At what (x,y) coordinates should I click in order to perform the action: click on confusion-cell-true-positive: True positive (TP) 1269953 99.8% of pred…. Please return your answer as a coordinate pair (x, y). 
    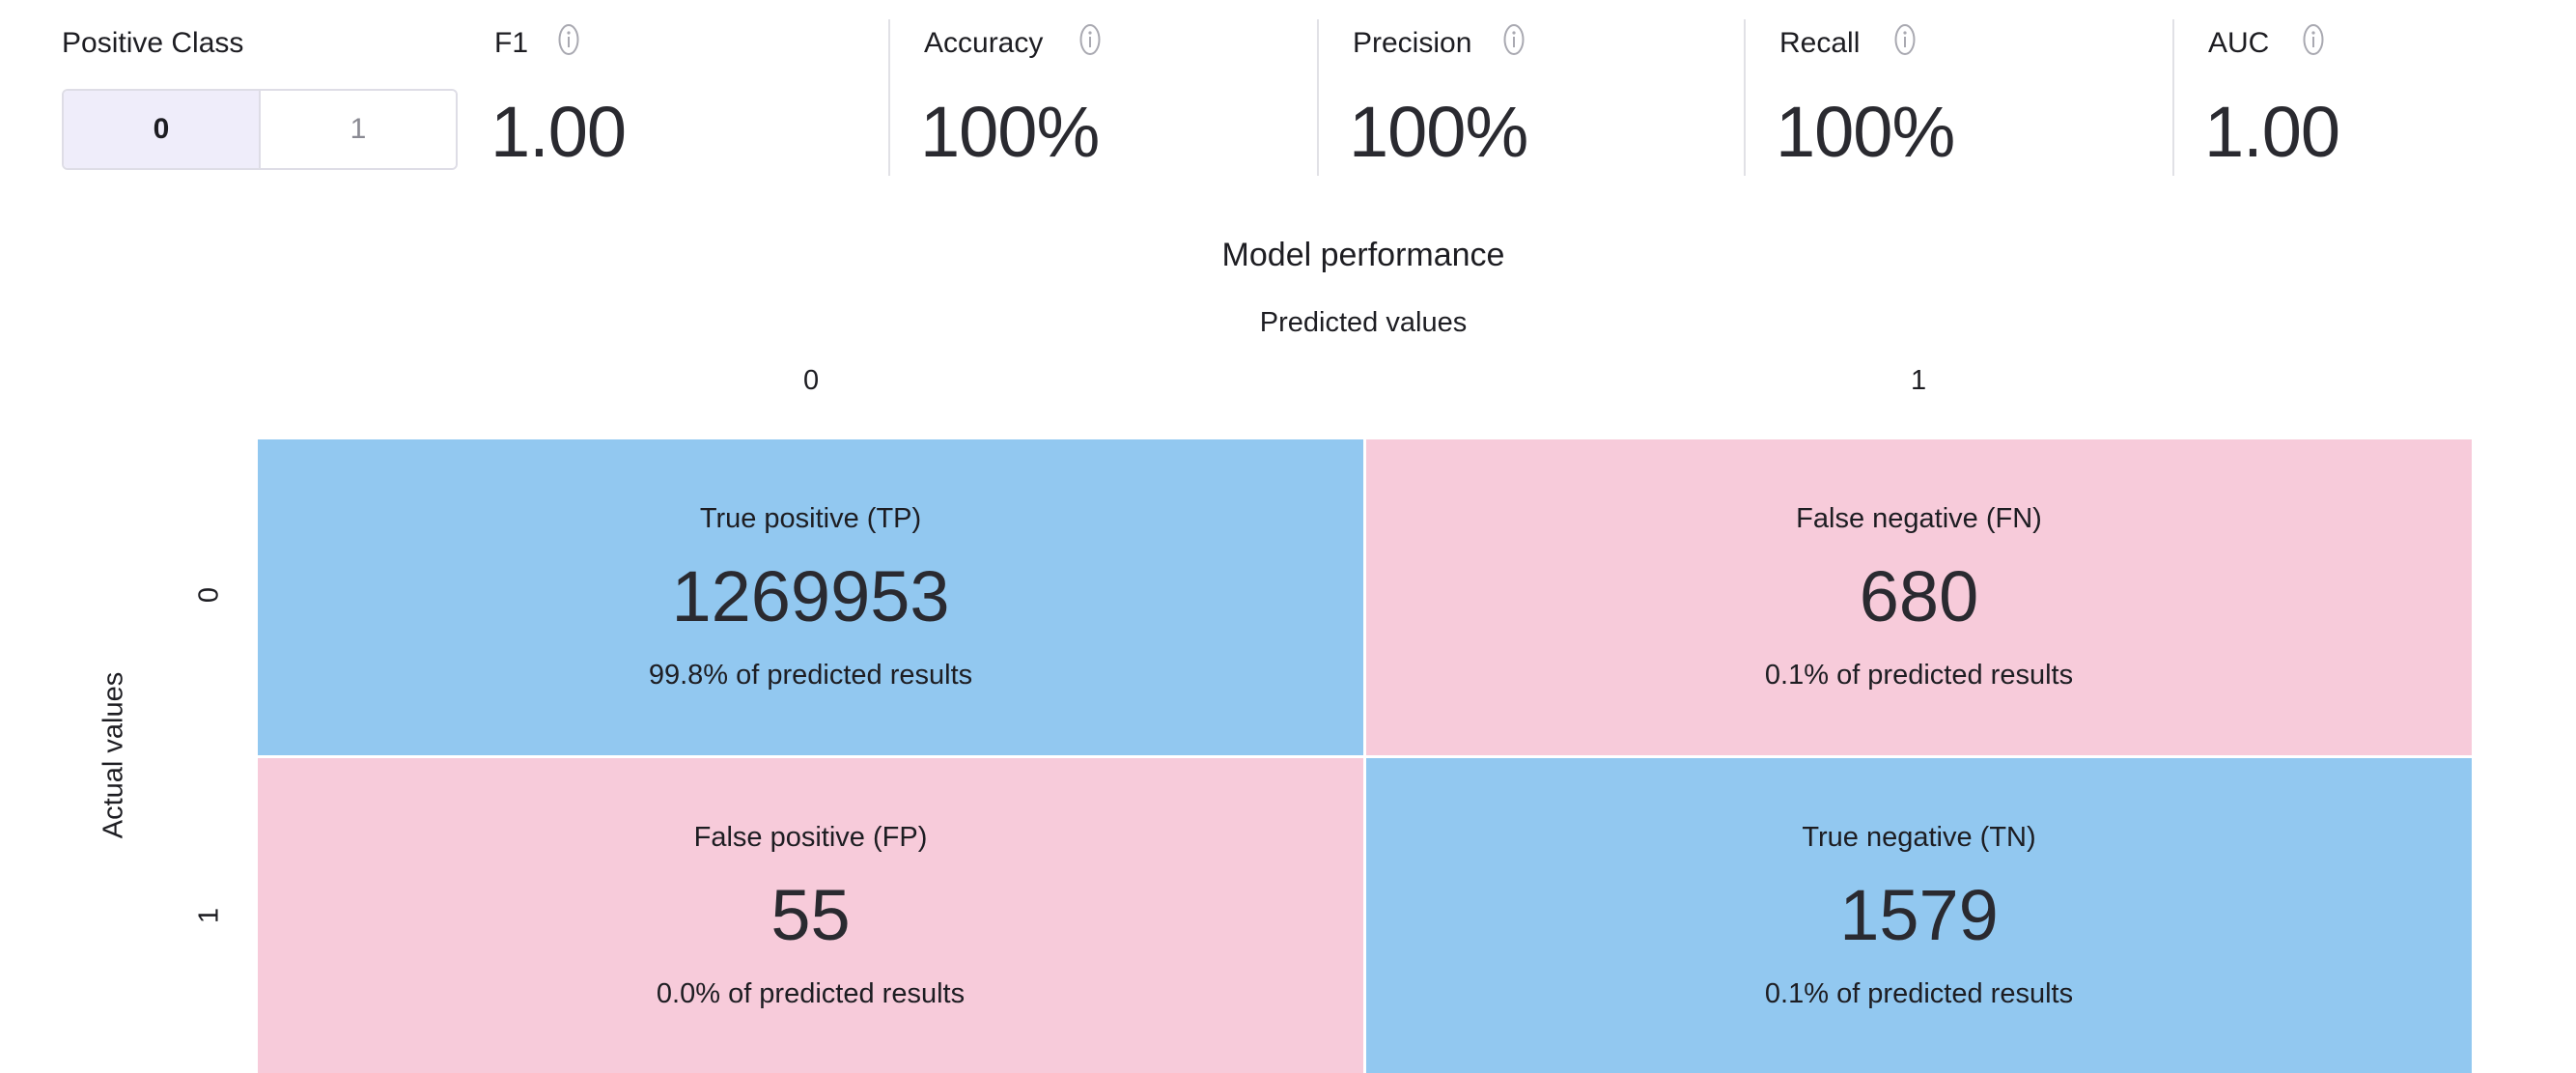
    Looking at the image, I should click on (811, 597).